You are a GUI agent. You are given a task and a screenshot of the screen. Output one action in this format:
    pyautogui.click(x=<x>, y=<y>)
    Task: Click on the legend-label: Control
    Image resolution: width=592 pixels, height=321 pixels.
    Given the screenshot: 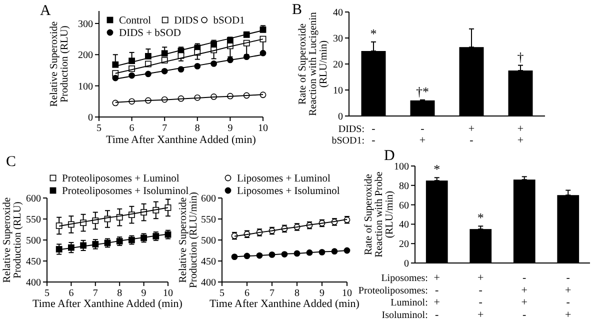 What is the action you would take?
    pyautogui.click(x=135, y=21)
    